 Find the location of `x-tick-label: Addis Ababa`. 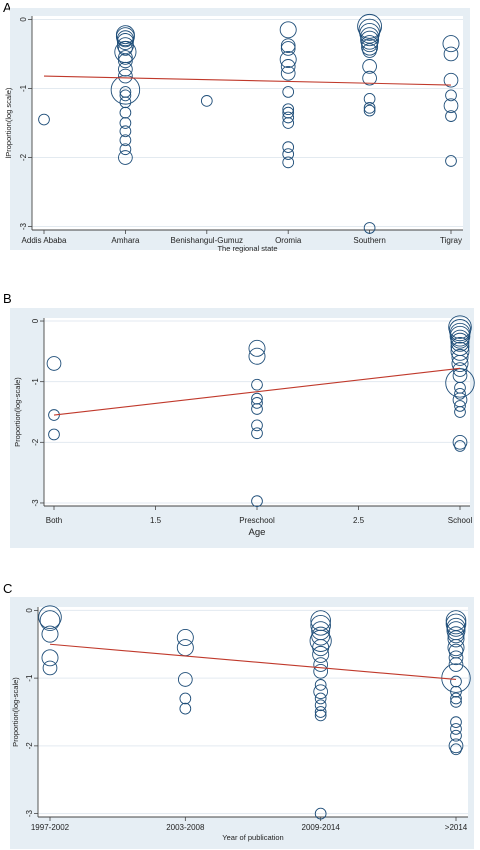

x-tick-label: Addis Ababa is located at coordinates (44, 240).